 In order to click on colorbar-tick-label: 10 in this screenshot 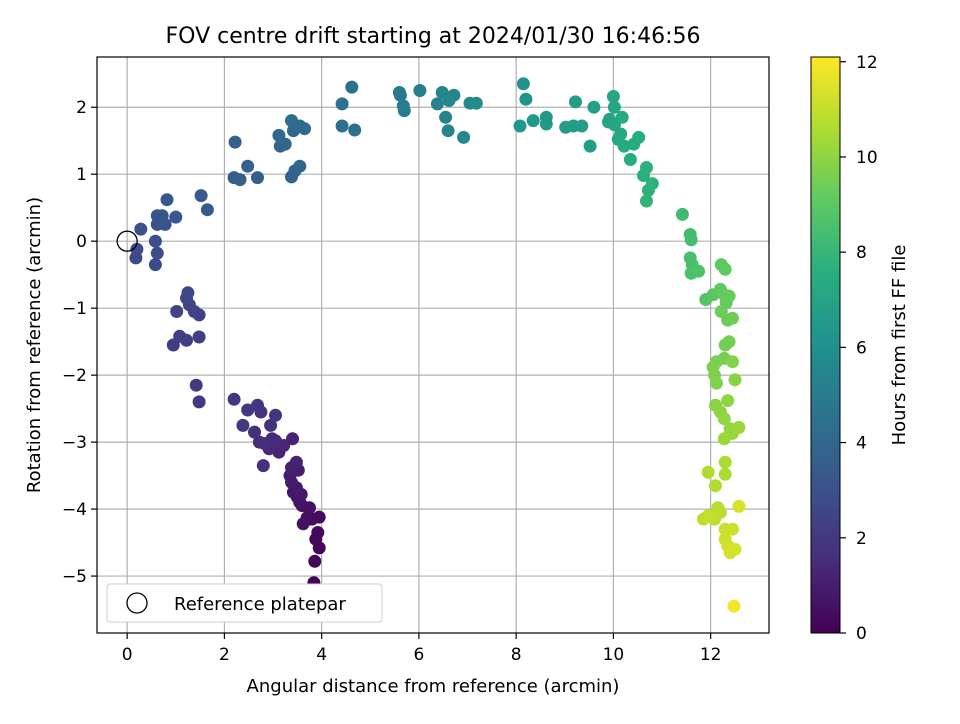, I will do `click(867, 158)`.